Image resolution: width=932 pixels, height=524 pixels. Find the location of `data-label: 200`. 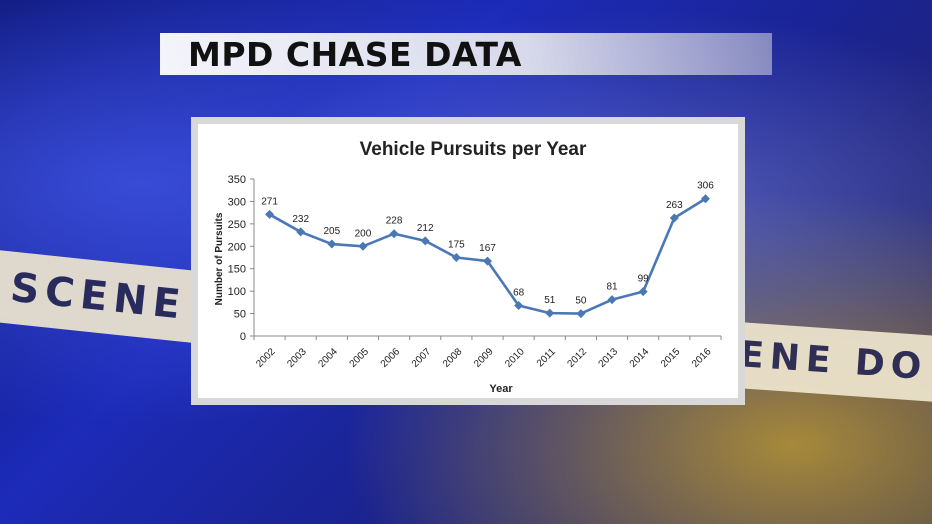

data-label: 200 is located at coordinates (363, 233).